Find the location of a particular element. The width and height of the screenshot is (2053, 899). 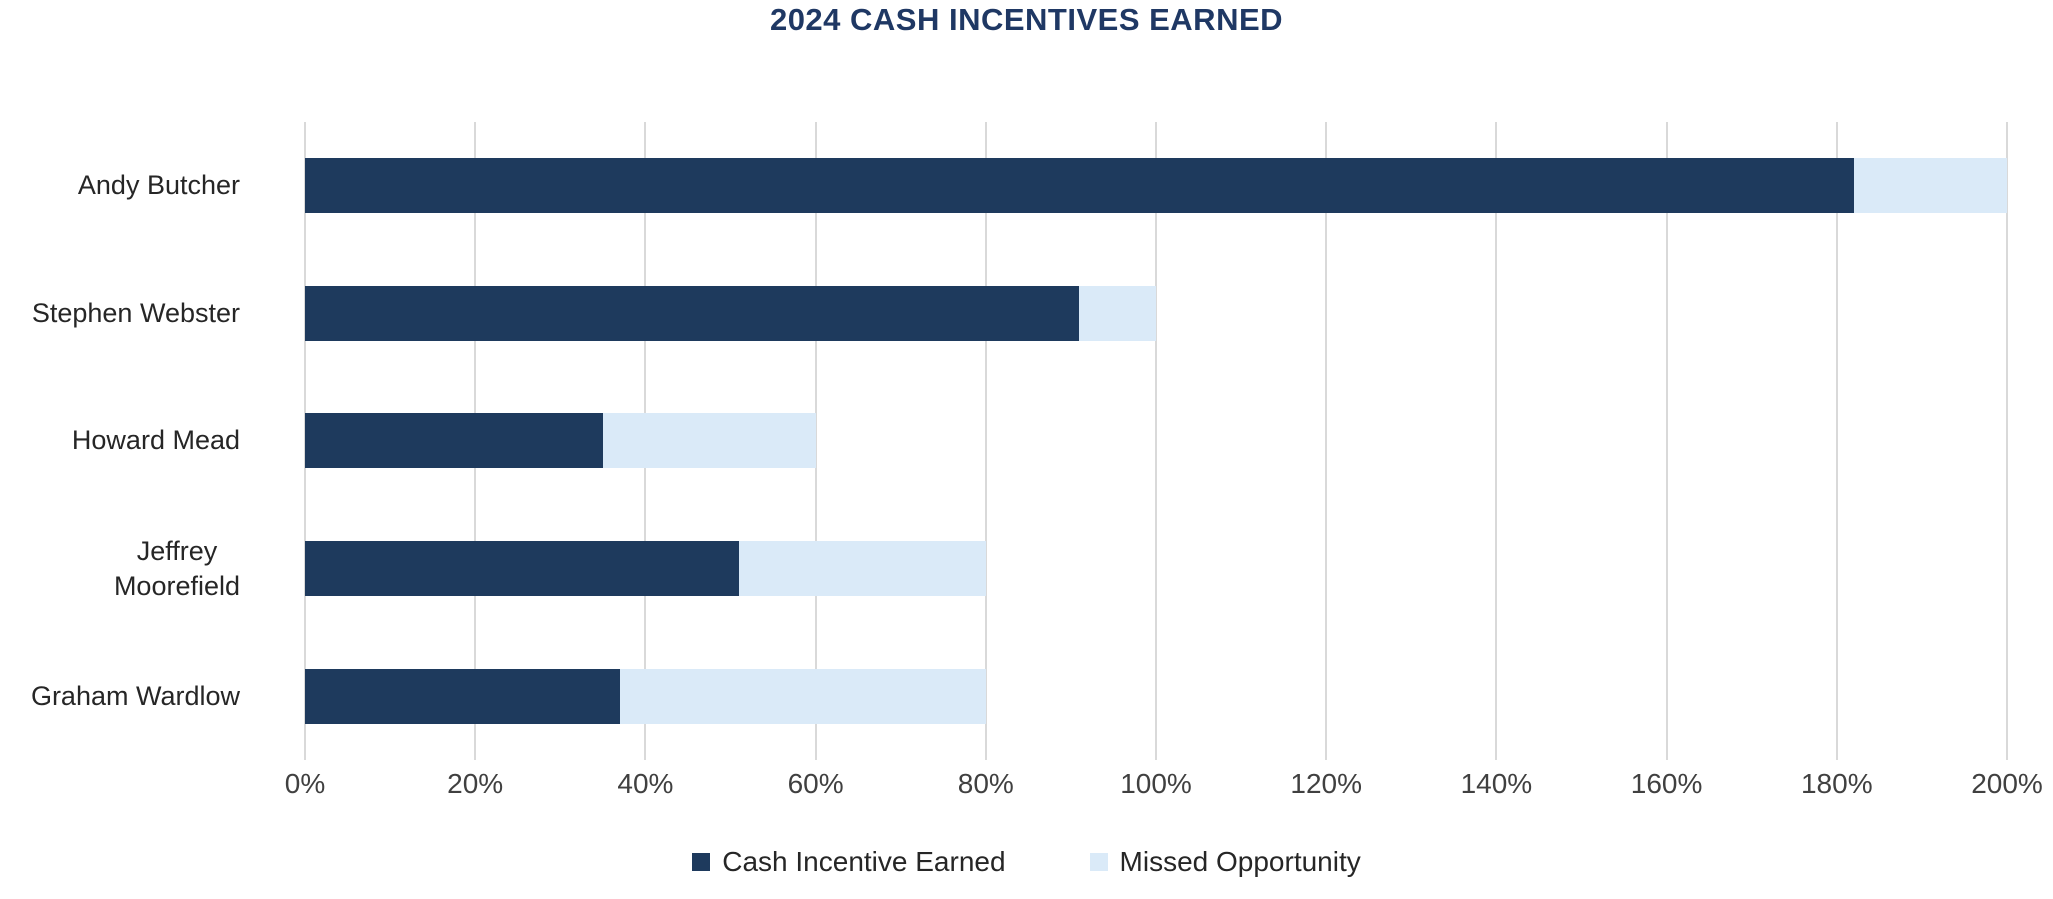

category-label: Andy Butcher is located at coordinates (120, 186).